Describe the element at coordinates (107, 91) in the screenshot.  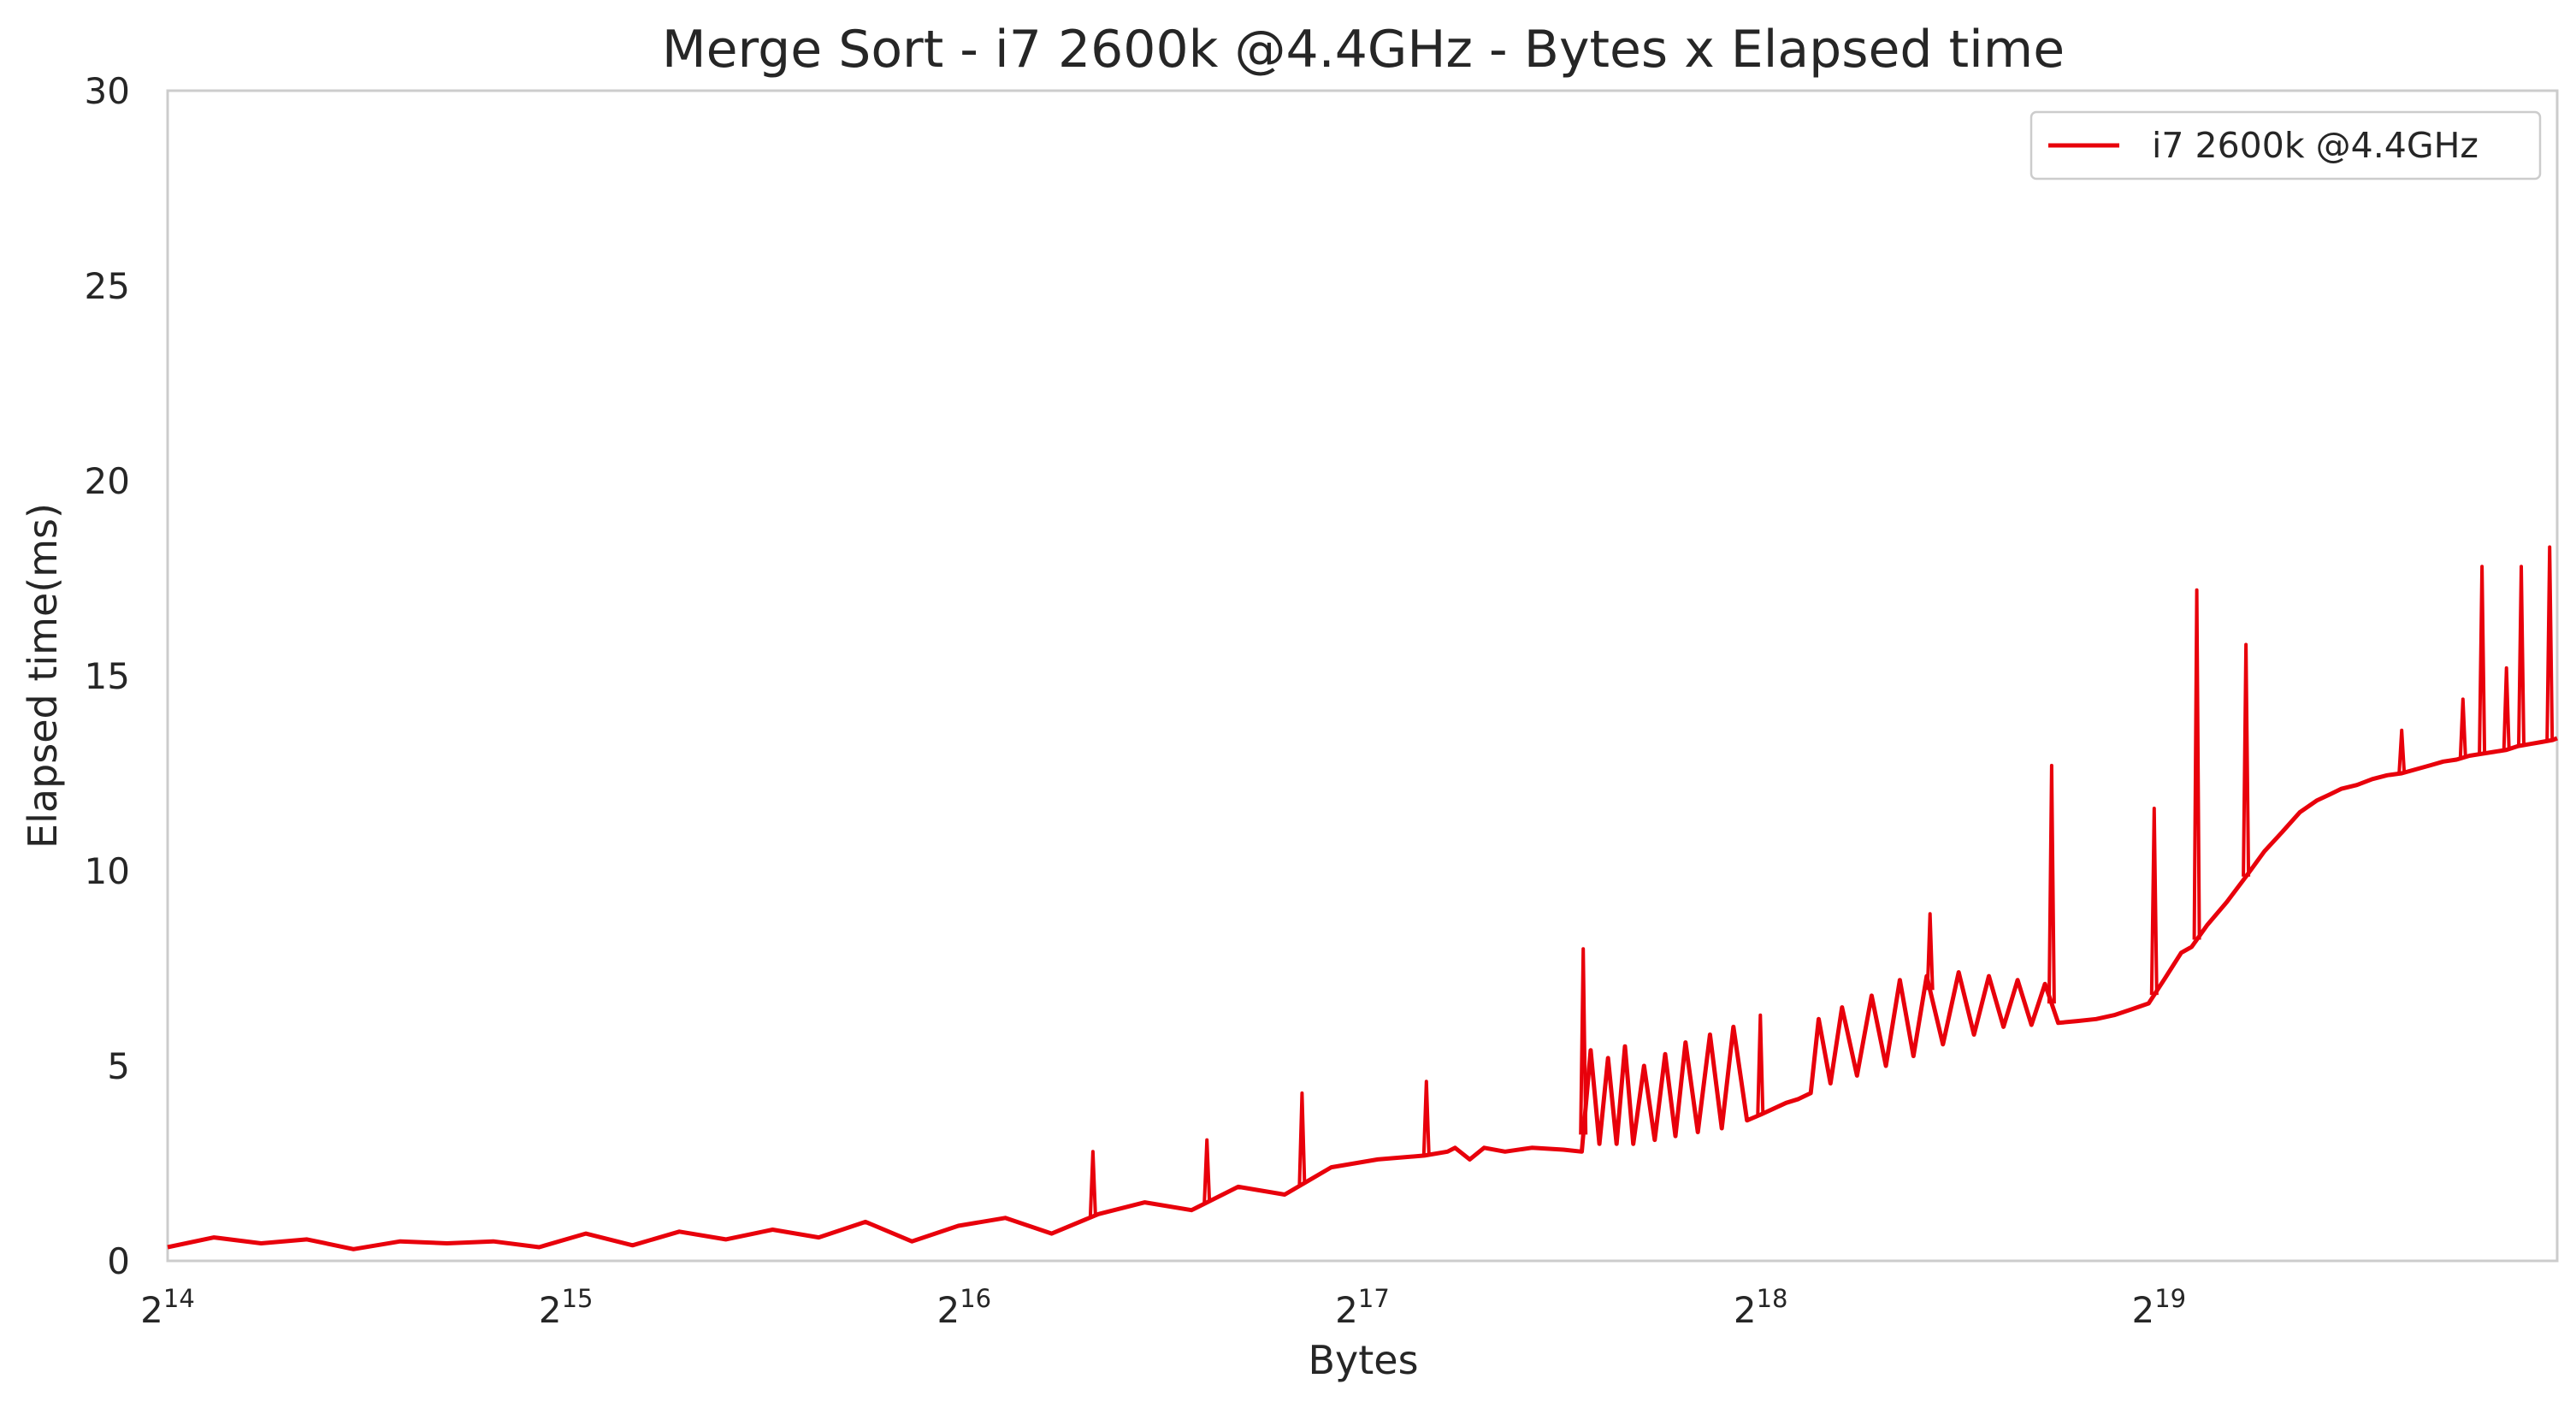
I see `y-tick-label: 30` at that location.